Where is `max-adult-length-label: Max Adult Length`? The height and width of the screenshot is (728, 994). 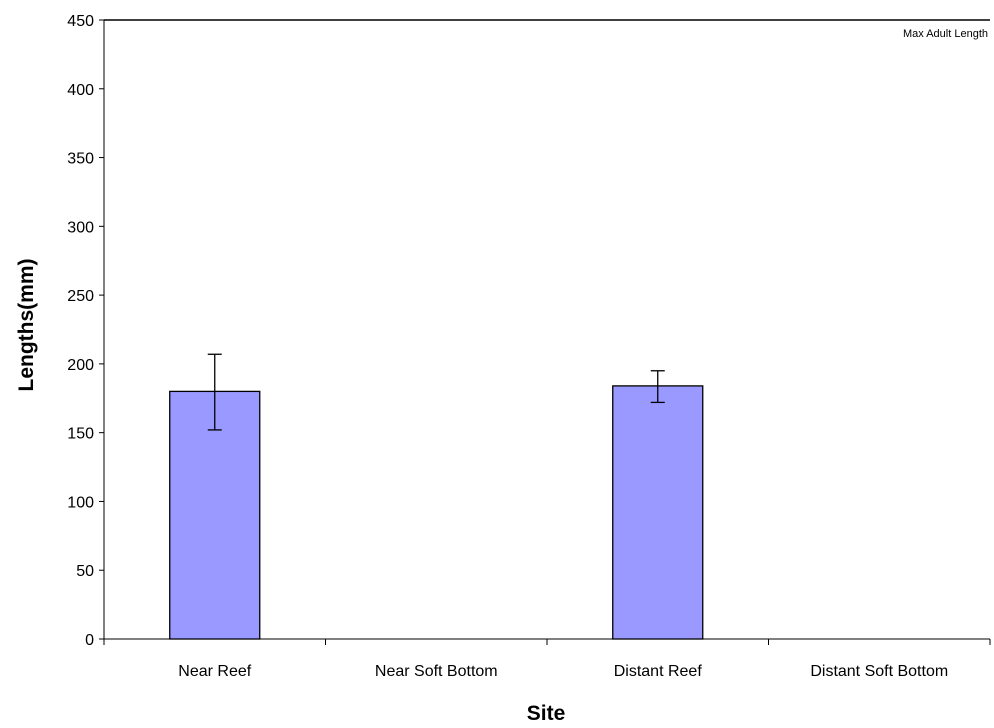
max-adult-length-label: Max Adult Length is located at coordinates (945, 34).